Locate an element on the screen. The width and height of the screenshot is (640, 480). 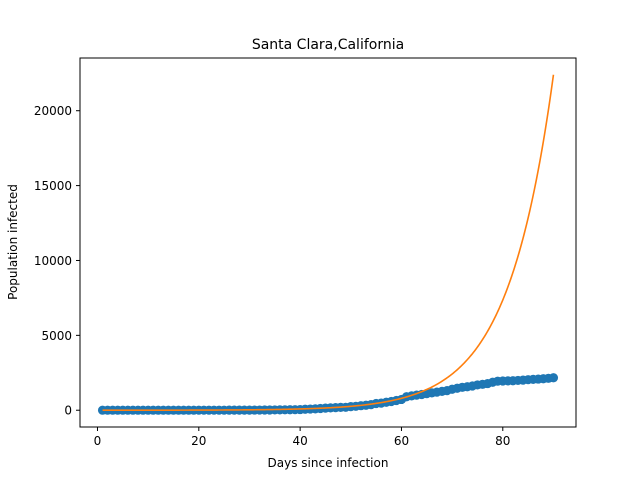
x-axis-label: Days since infection is located at coordinates (328, 463).